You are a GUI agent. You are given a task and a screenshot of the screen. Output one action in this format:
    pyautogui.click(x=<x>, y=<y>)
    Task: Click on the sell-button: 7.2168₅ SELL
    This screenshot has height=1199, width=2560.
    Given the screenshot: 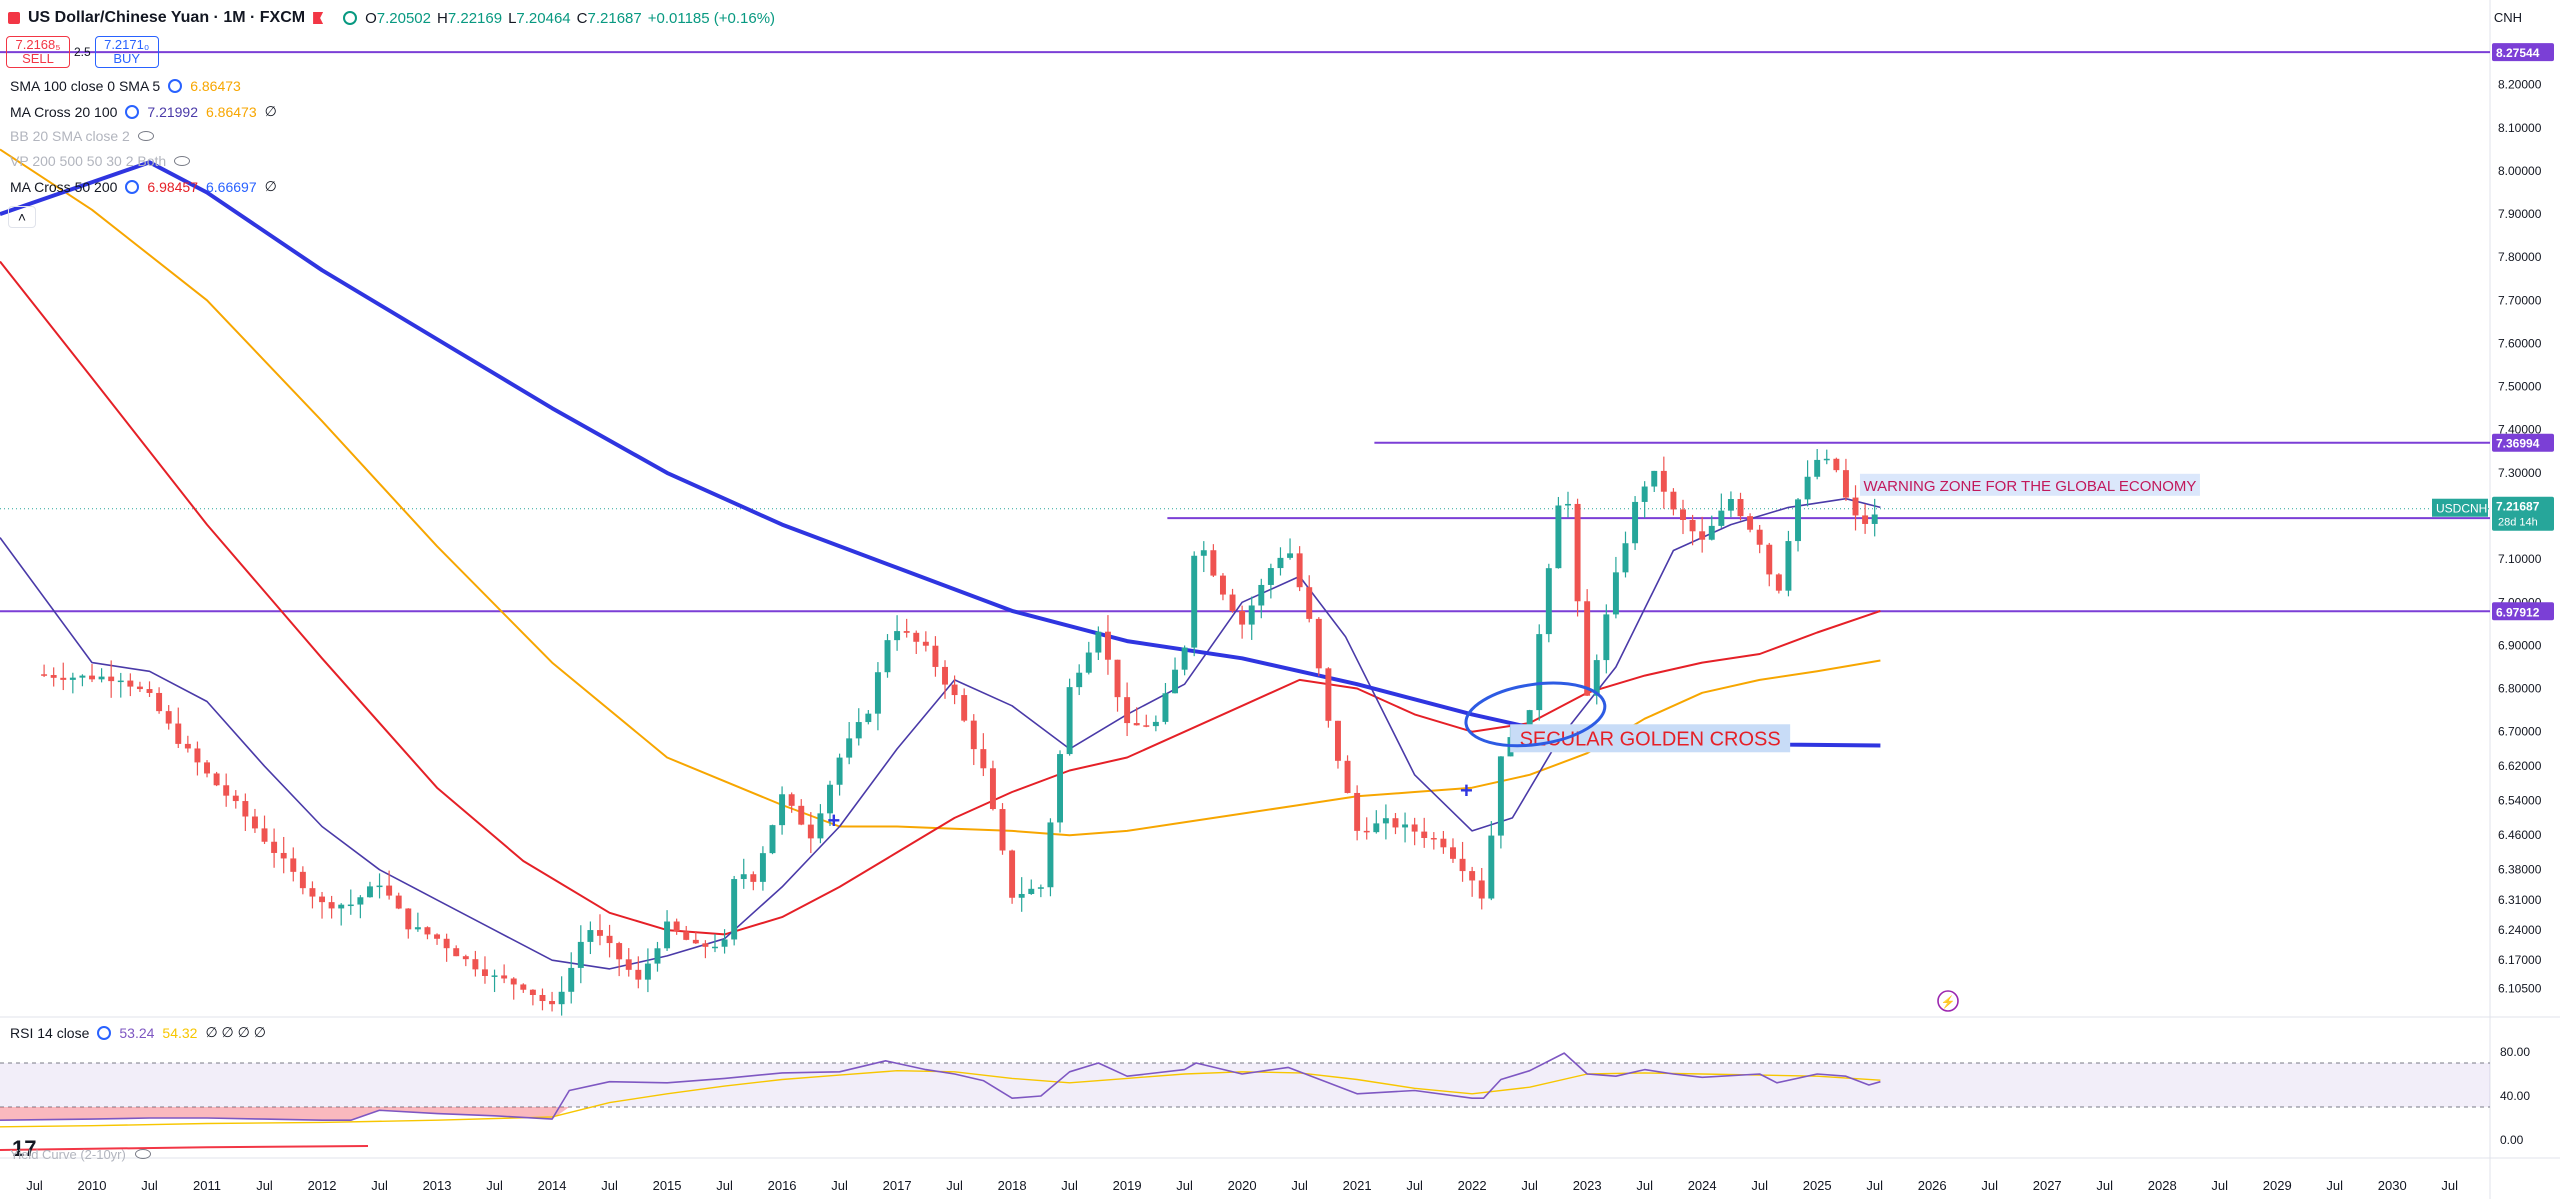 What is the action you would take?
    pyautogui.click(x=38, y=52)
    